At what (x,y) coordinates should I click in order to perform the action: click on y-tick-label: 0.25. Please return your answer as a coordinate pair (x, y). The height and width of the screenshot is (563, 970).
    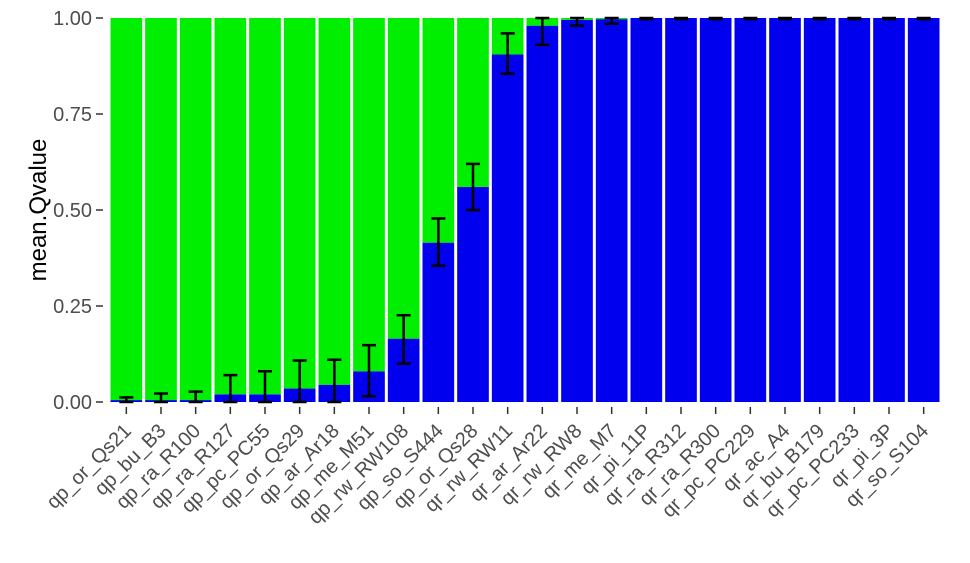
    Looking at the image, I should click on (72, 307).